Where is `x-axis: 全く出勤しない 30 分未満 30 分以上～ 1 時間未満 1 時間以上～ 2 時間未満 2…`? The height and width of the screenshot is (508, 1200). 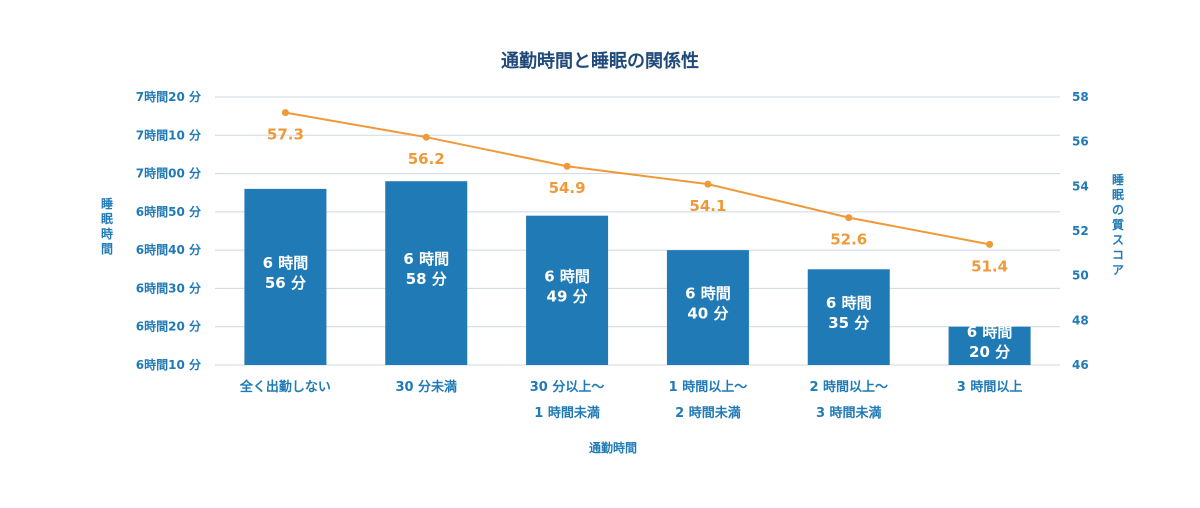
x-axis: 全く出勤しない 30 分未満 30 分以上～ 1 時間未満 1 時間以上～ 2 時間未満 2… is located at coordinates (630, 400).